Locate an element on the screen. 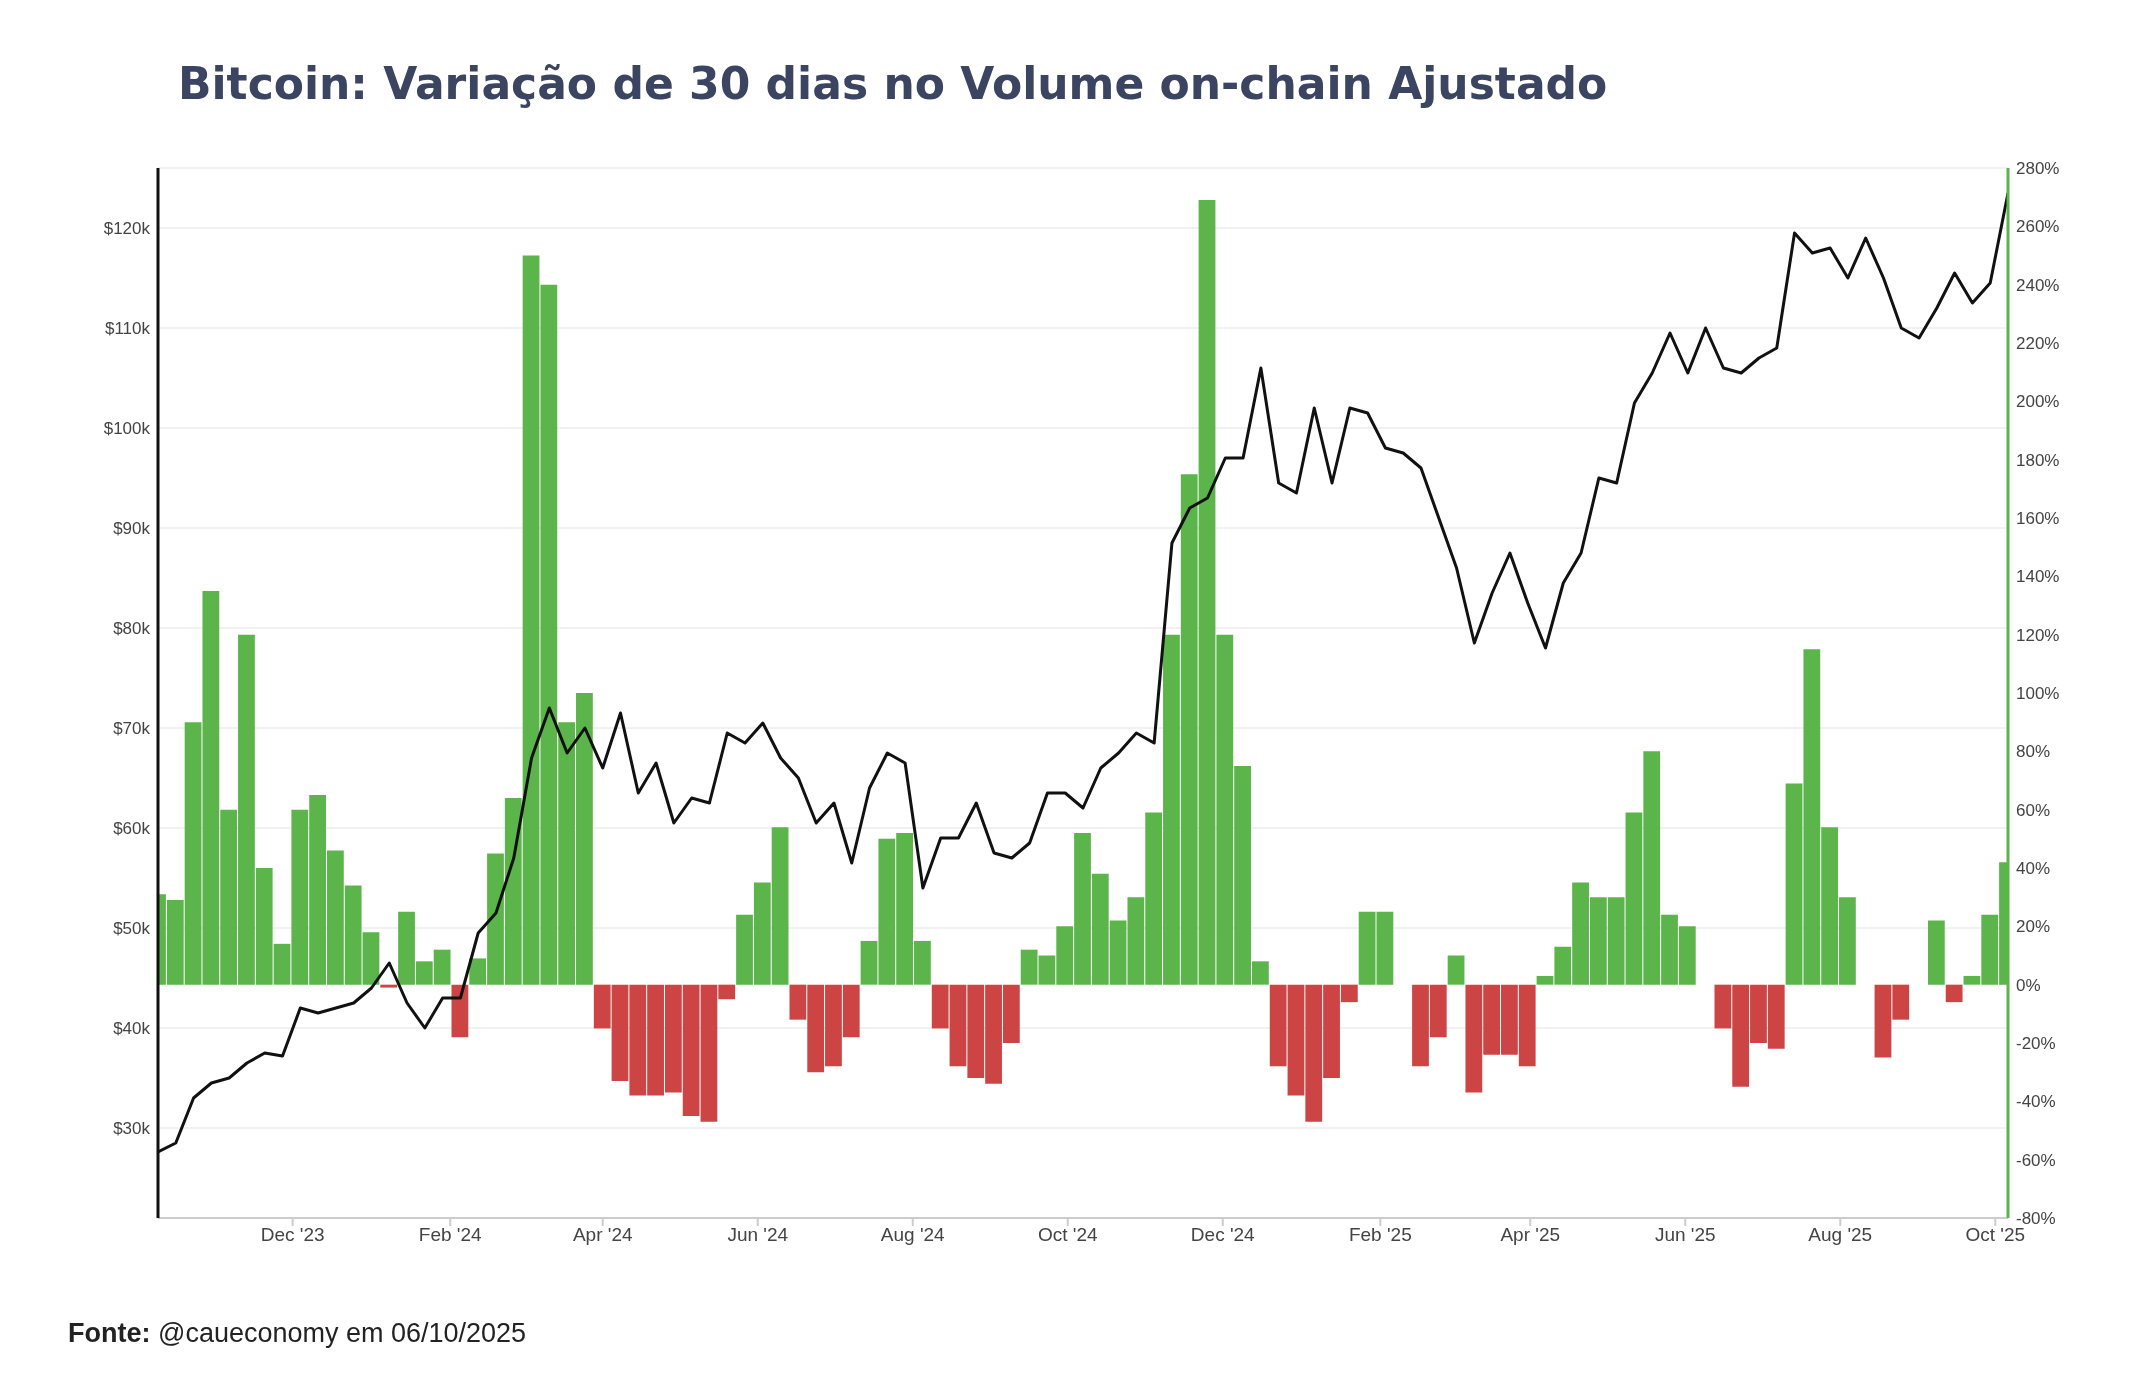 This screenshot has height=1400, width=2144. x-tick-label: Oct '24 is located at coordinates (1067, 1235).